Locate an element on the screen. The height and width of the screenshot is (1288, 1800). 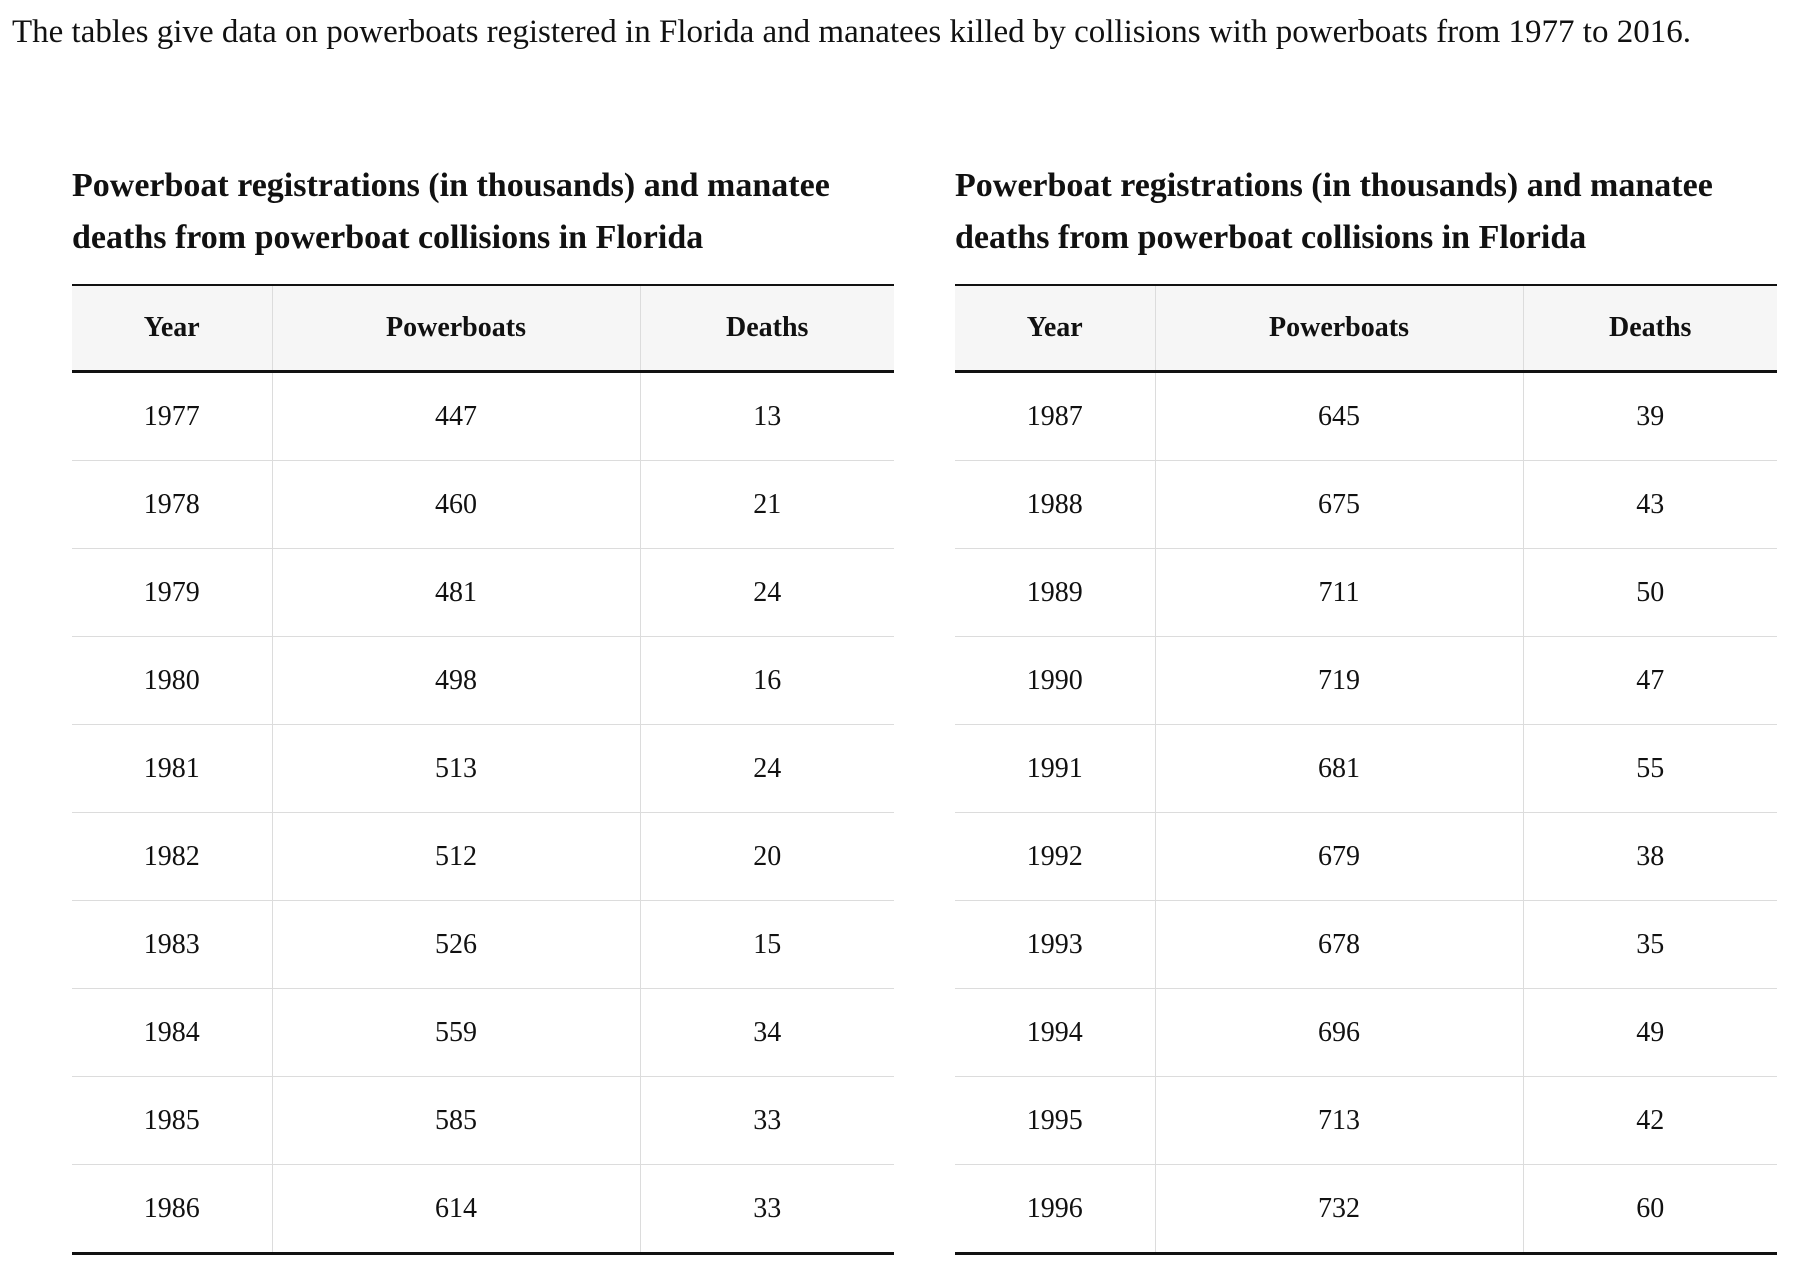
table-row: 1981 513 24 is located at coordinates (483, 768).